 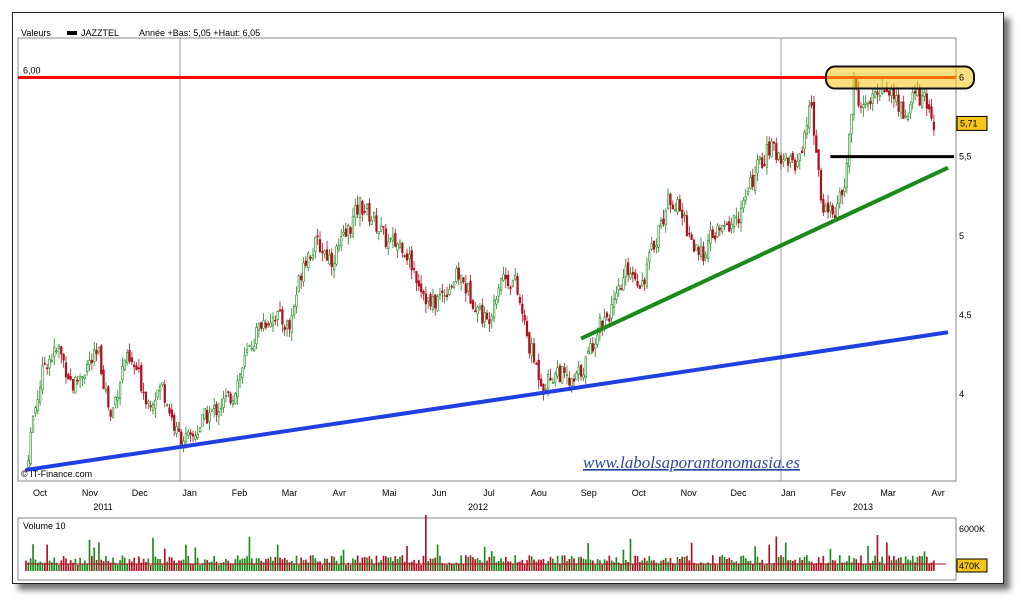 I want to click on volume-max-label: 6000K, so click(x=972, y=529).